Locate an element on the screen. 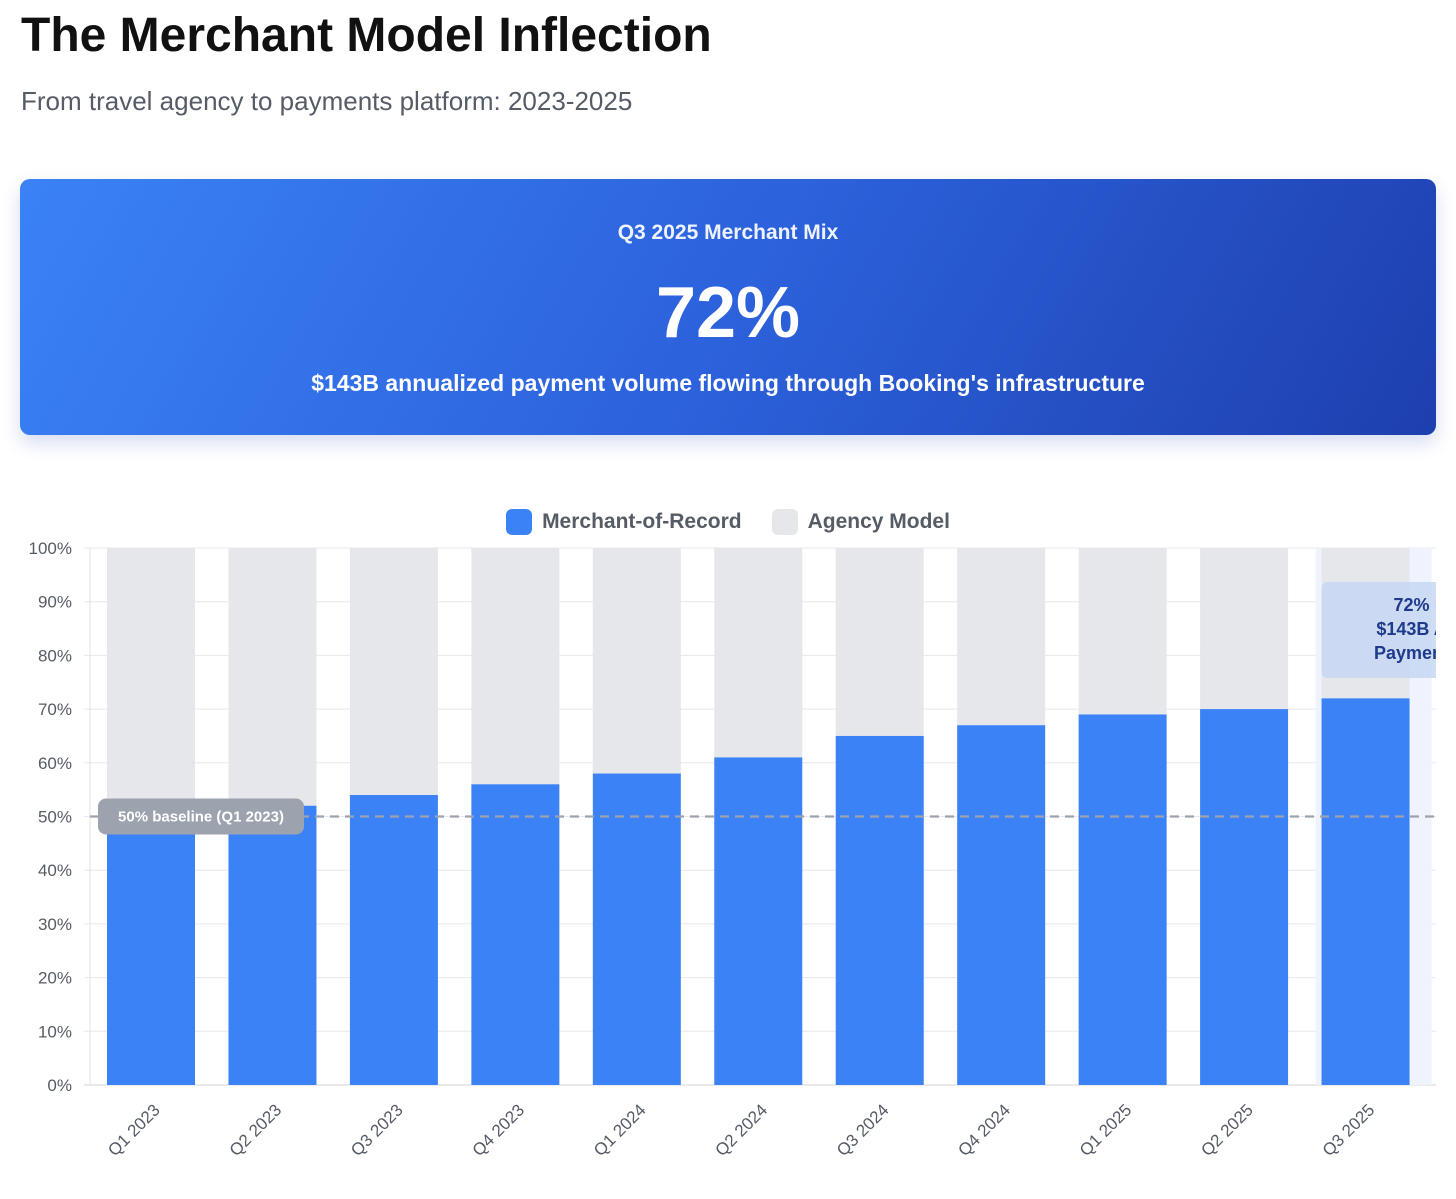 Image resolution: width=1456 pixels, height=1199 pixels. x-tick-label: Q1 2023 is located at coordinates (134, 1130).